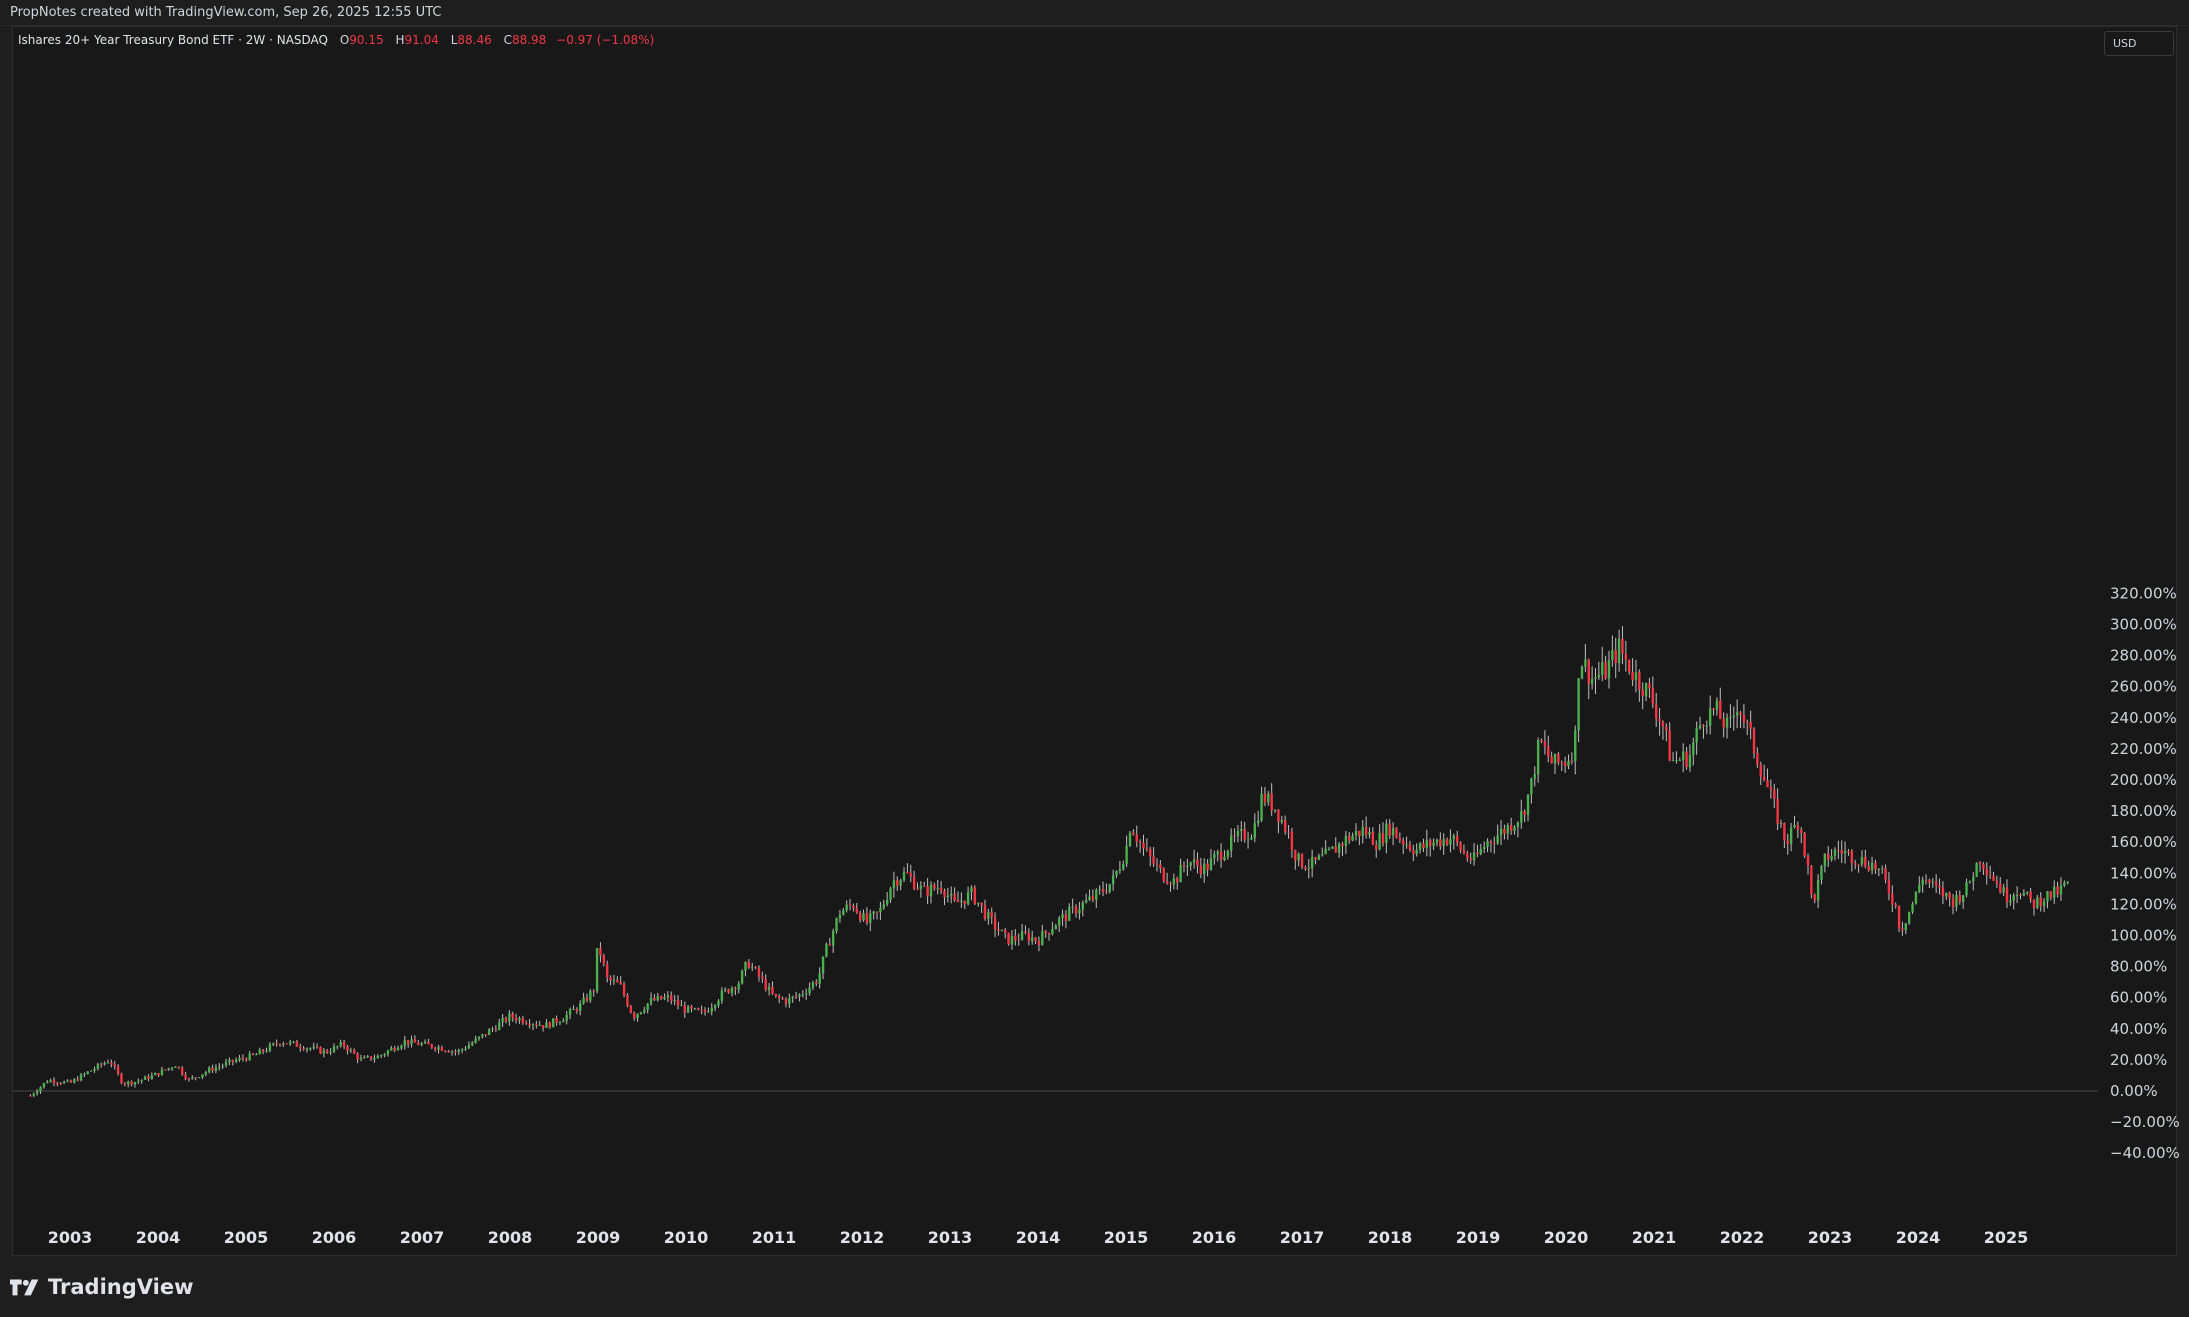  I want to click on x-tick-label: 2009, so click(598, 1237).